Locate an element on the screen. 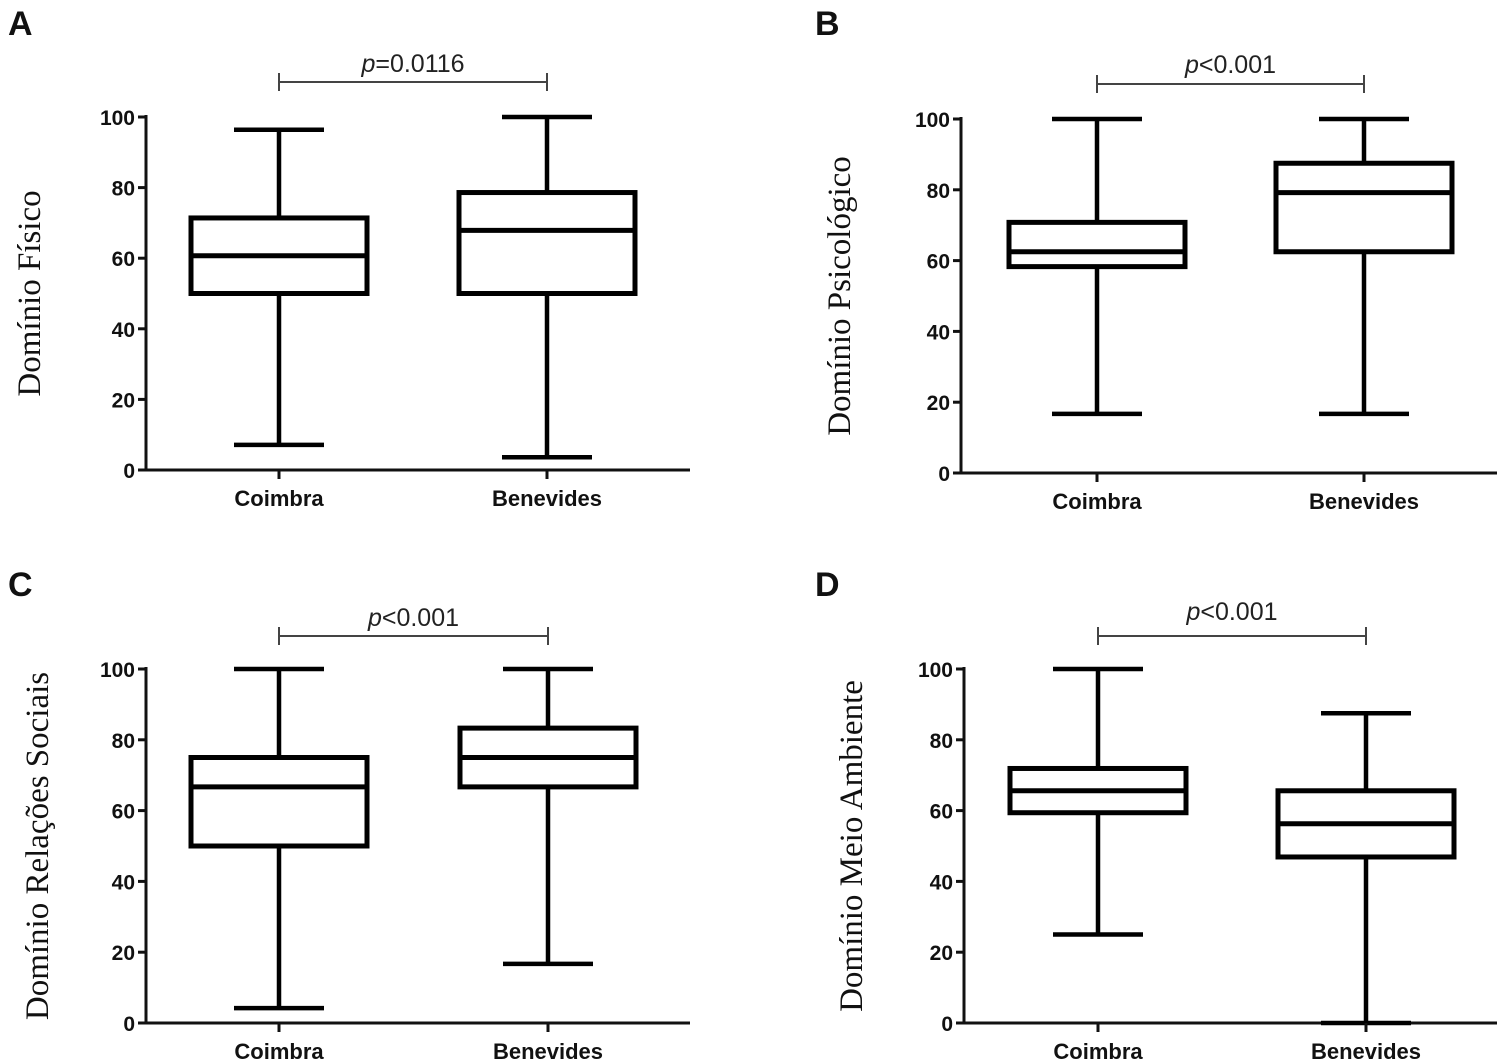 The image size is (1500, 1063). y-axis-label: Domínio Meio Ambiente is located at coordinates (852, 846).